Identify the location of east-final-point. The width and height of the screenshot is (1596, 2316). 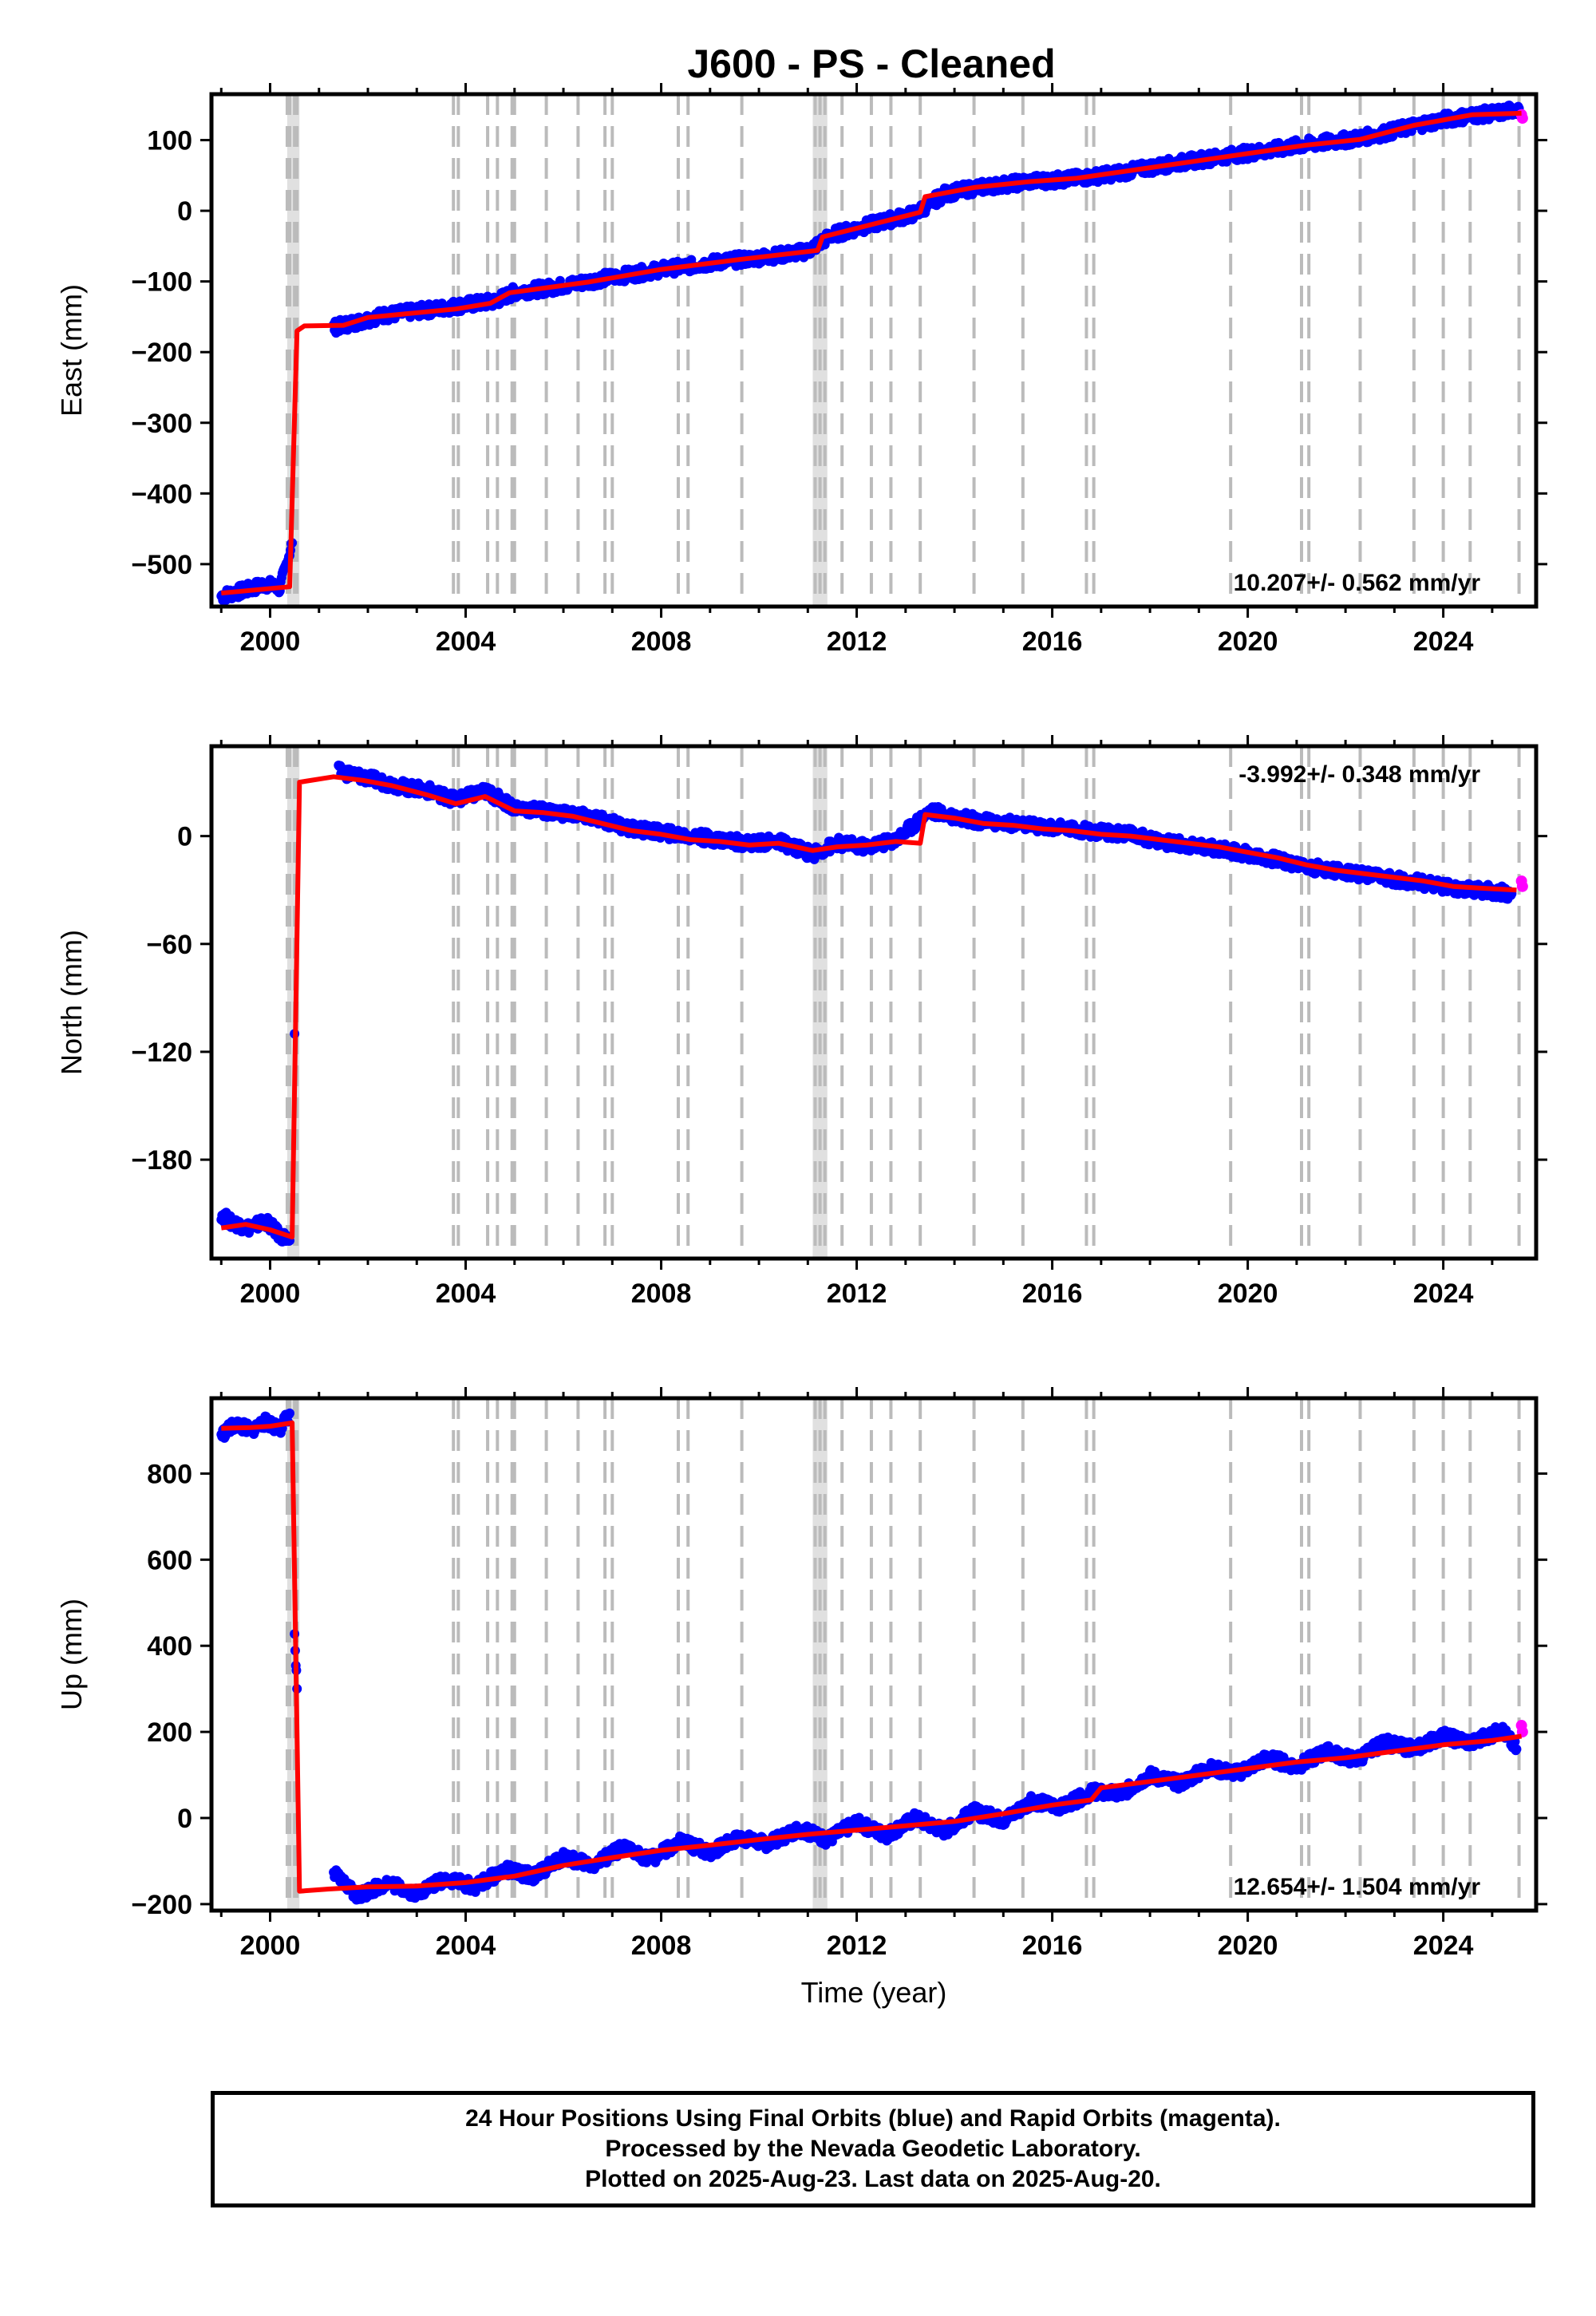
(1058, 174).